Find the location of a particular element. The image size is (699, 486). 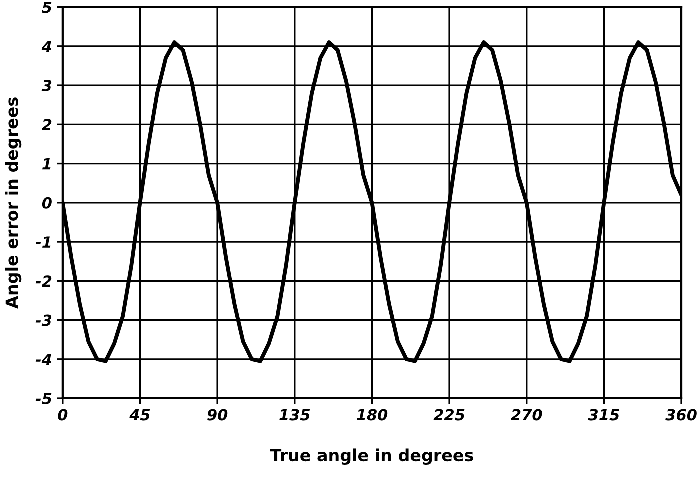

y-axis-title: Angle error in degrees is located at coordinates (13, 203).